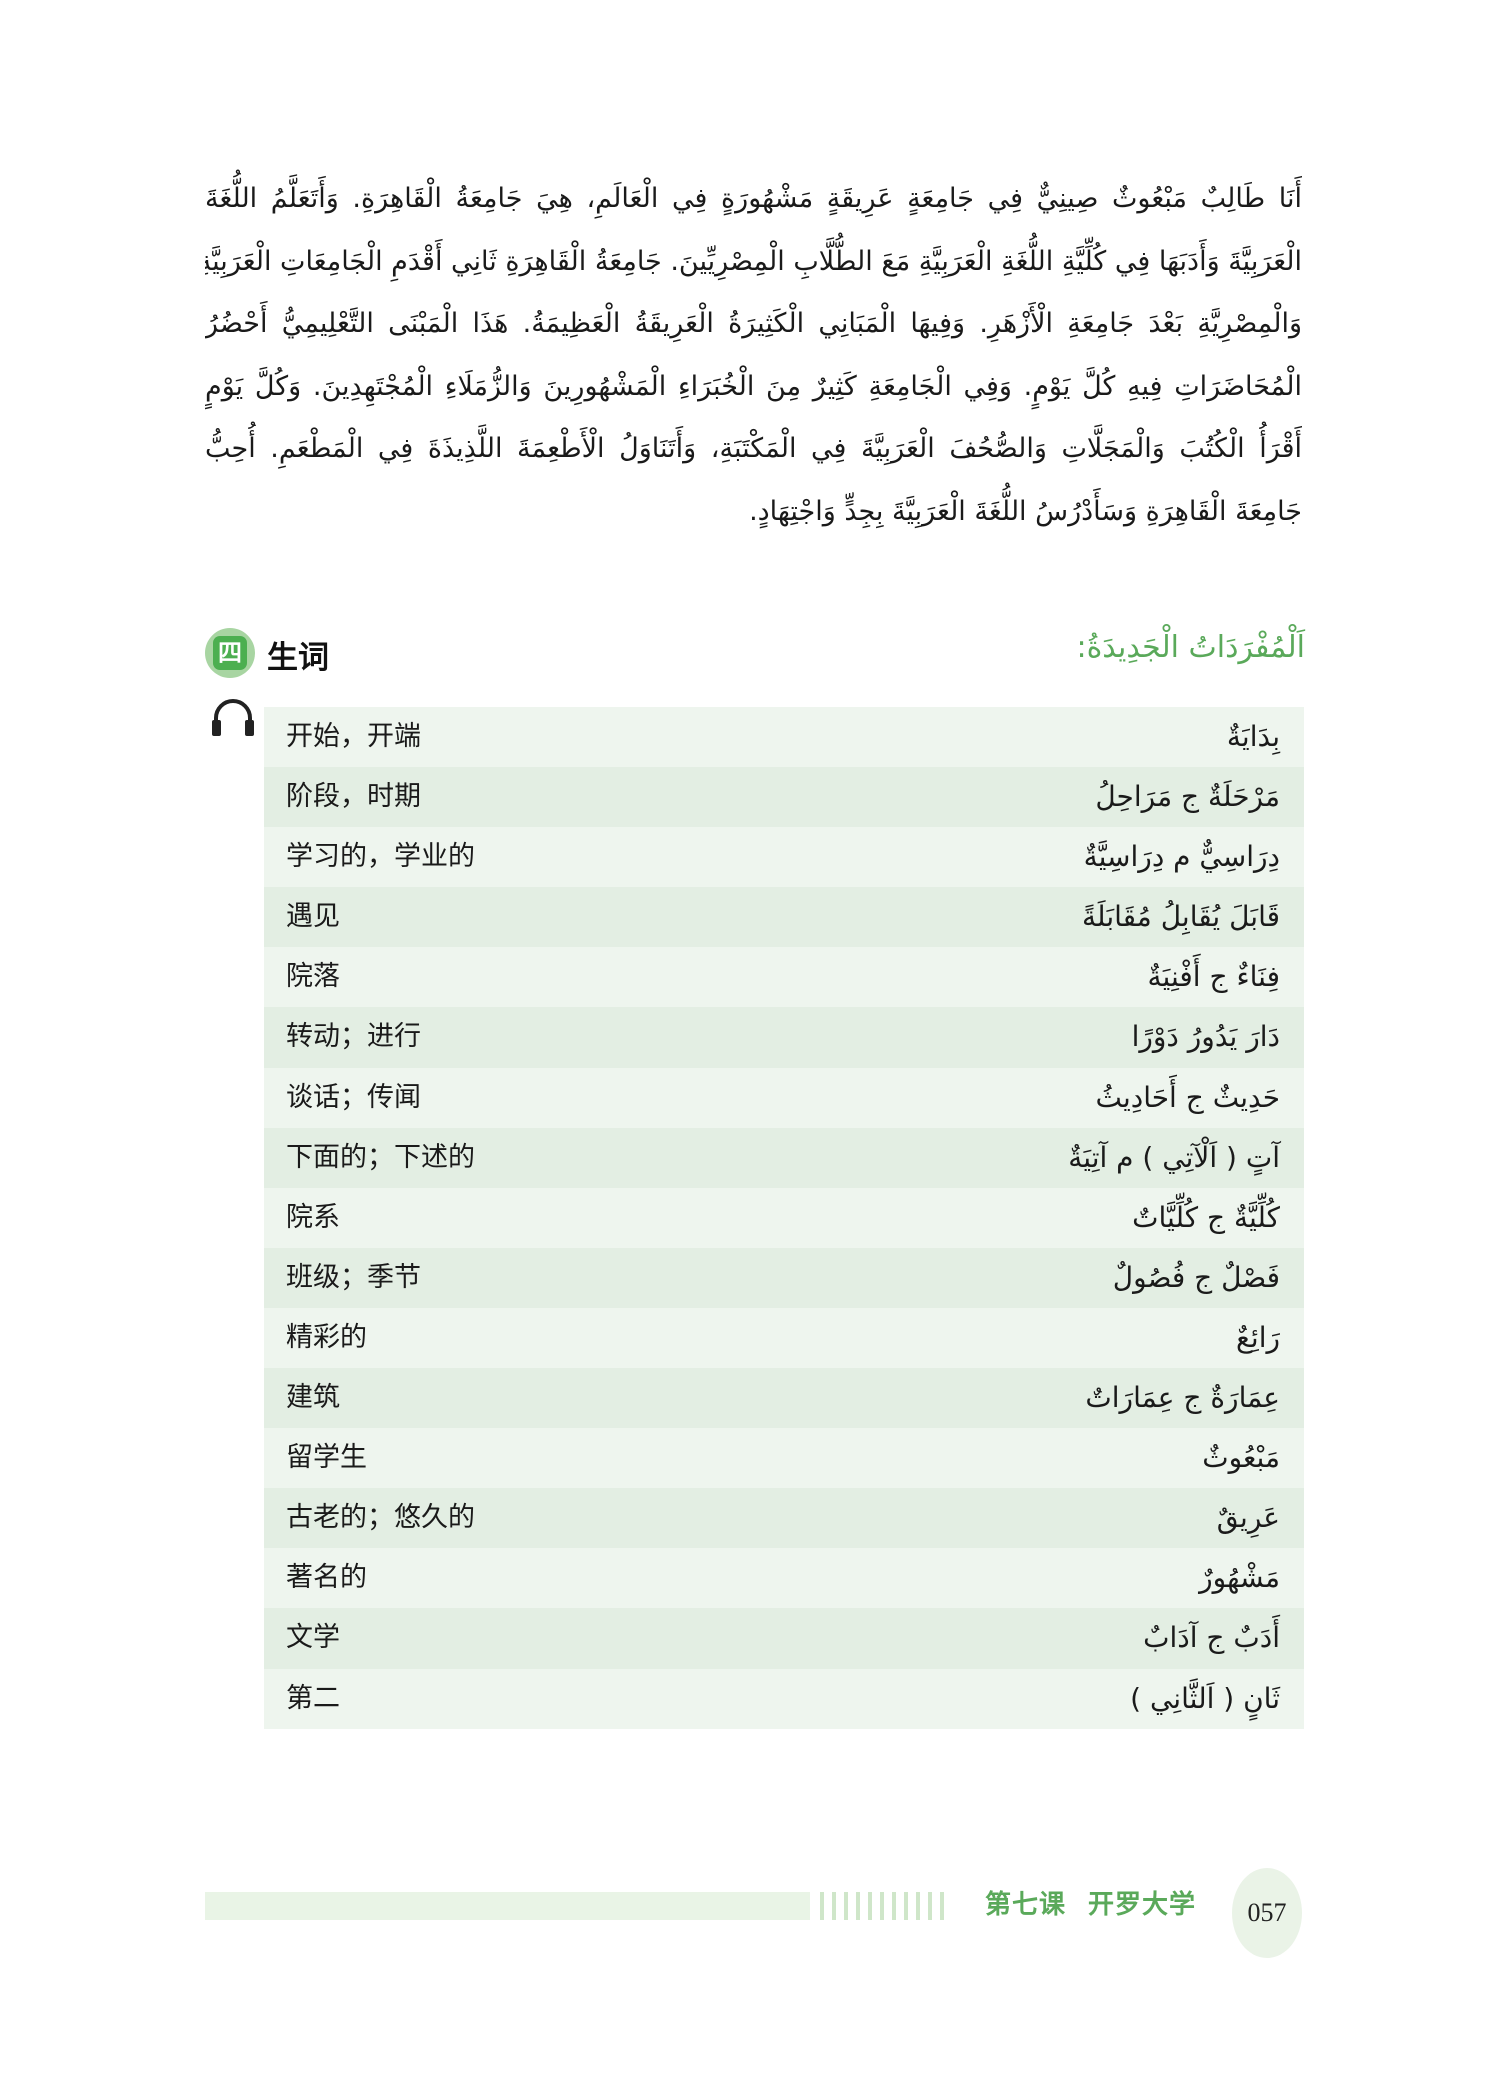 The image size is (1497, 2082). What do you see at coordinates (326, 1337) in the screenshot?
I see `vocab-meaning: 精彩的` at bounding box center [326, 1337].